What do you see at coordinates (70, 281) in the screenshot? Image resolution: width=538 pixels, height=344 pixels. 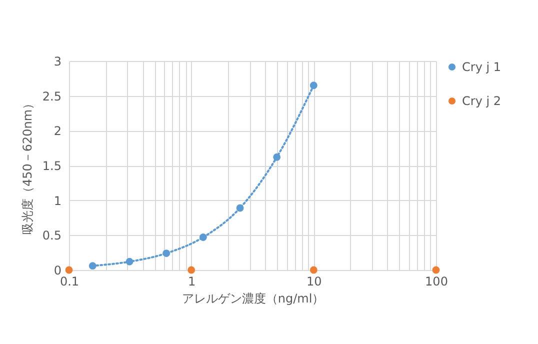 I see `x-tick-label: 0.1` at bounding box center [70, 281].